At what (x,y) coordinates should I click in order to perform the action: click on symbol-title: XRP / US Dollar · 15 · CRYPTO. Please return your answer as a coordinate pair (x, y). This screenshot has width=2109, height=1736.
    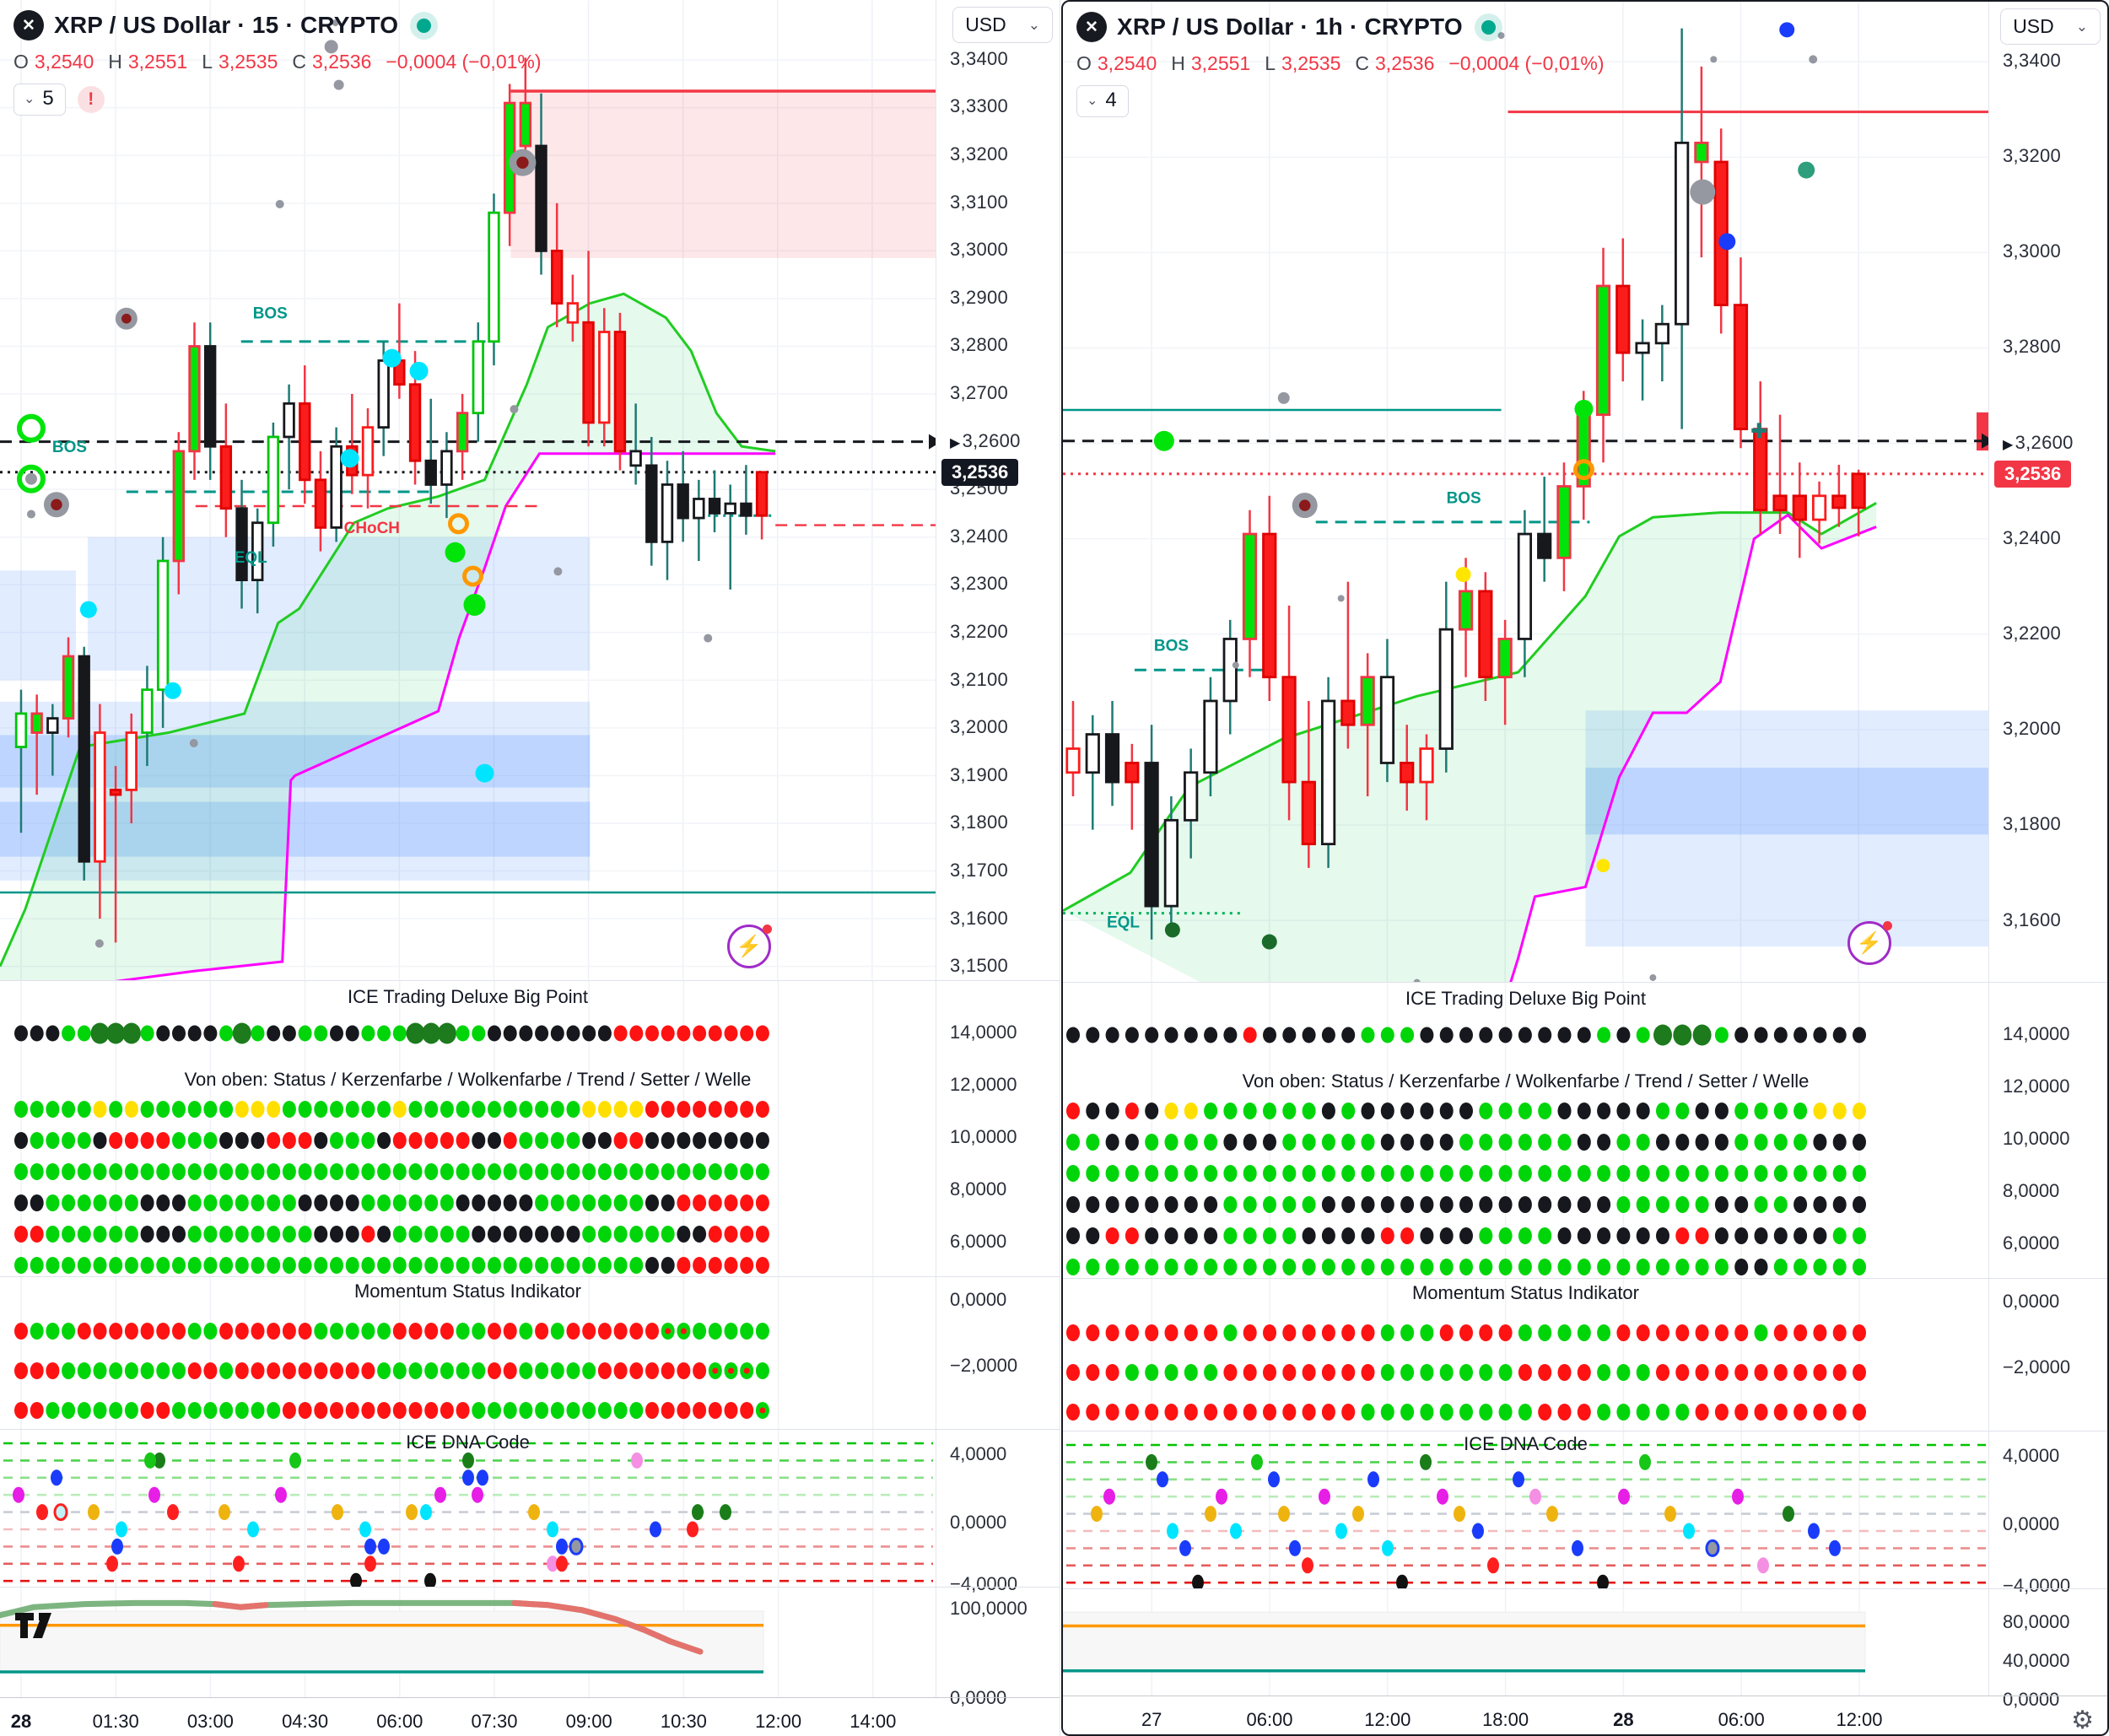
    Looking at the image, I should click on (226, 25).